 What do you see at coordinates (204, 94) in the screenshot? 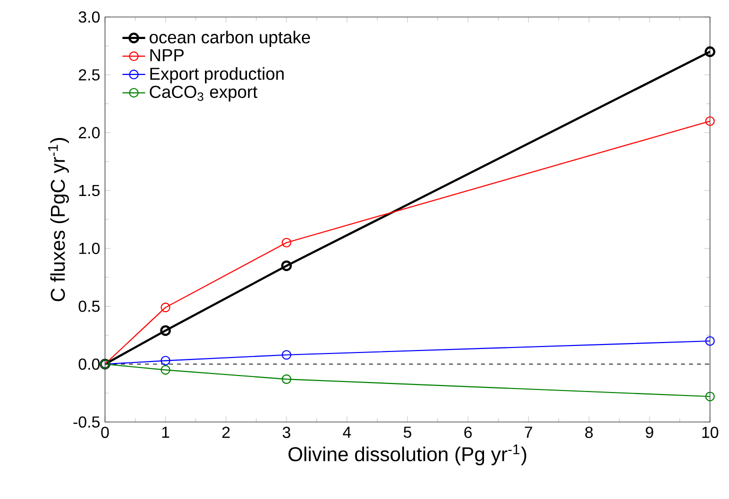
I see `legend-label: CaCO$_{3}$ export` at bounding box center [204, 94].